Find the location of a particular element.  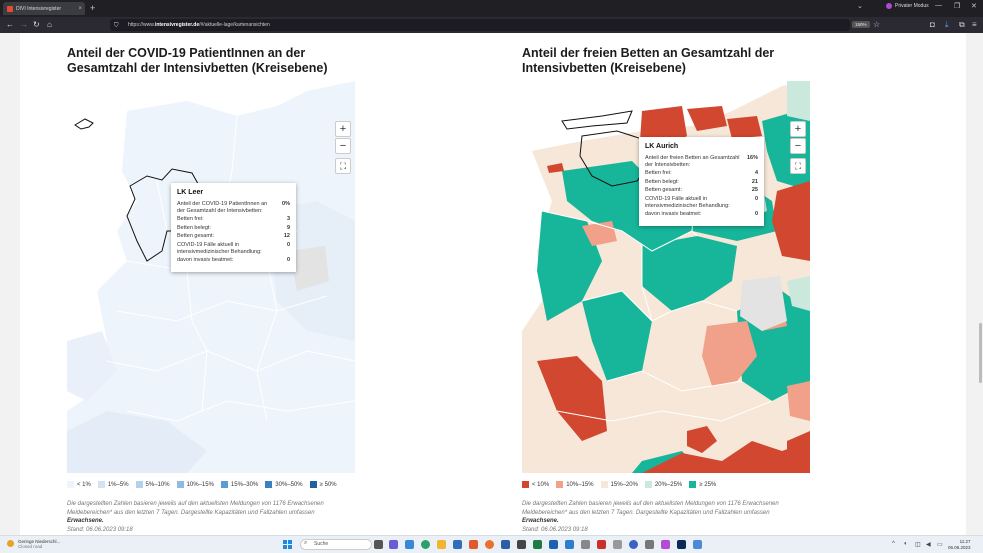

legend-item: ≥ 50% is located at coordinates (323, 484).